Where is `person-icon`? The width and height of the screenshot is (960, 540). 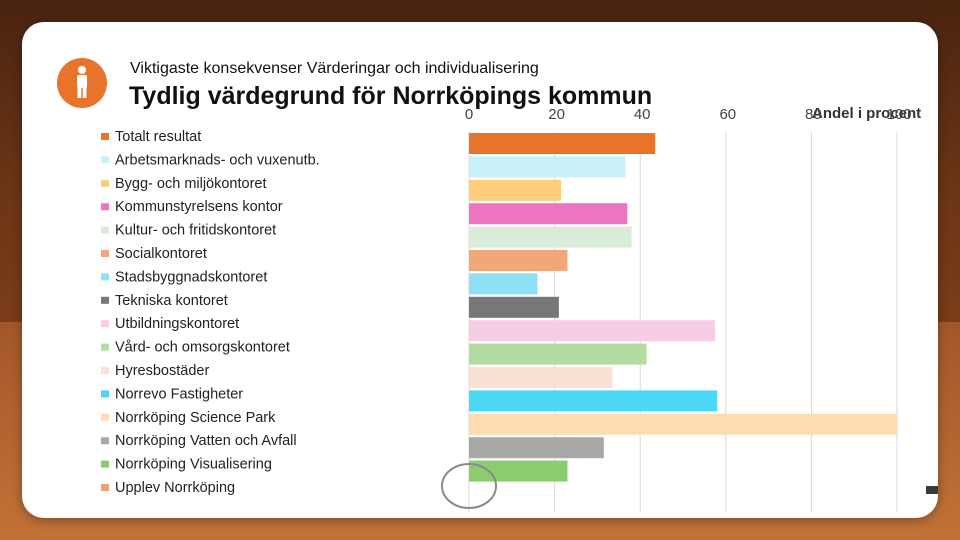
person-icon is located at coordinates (82, 82).